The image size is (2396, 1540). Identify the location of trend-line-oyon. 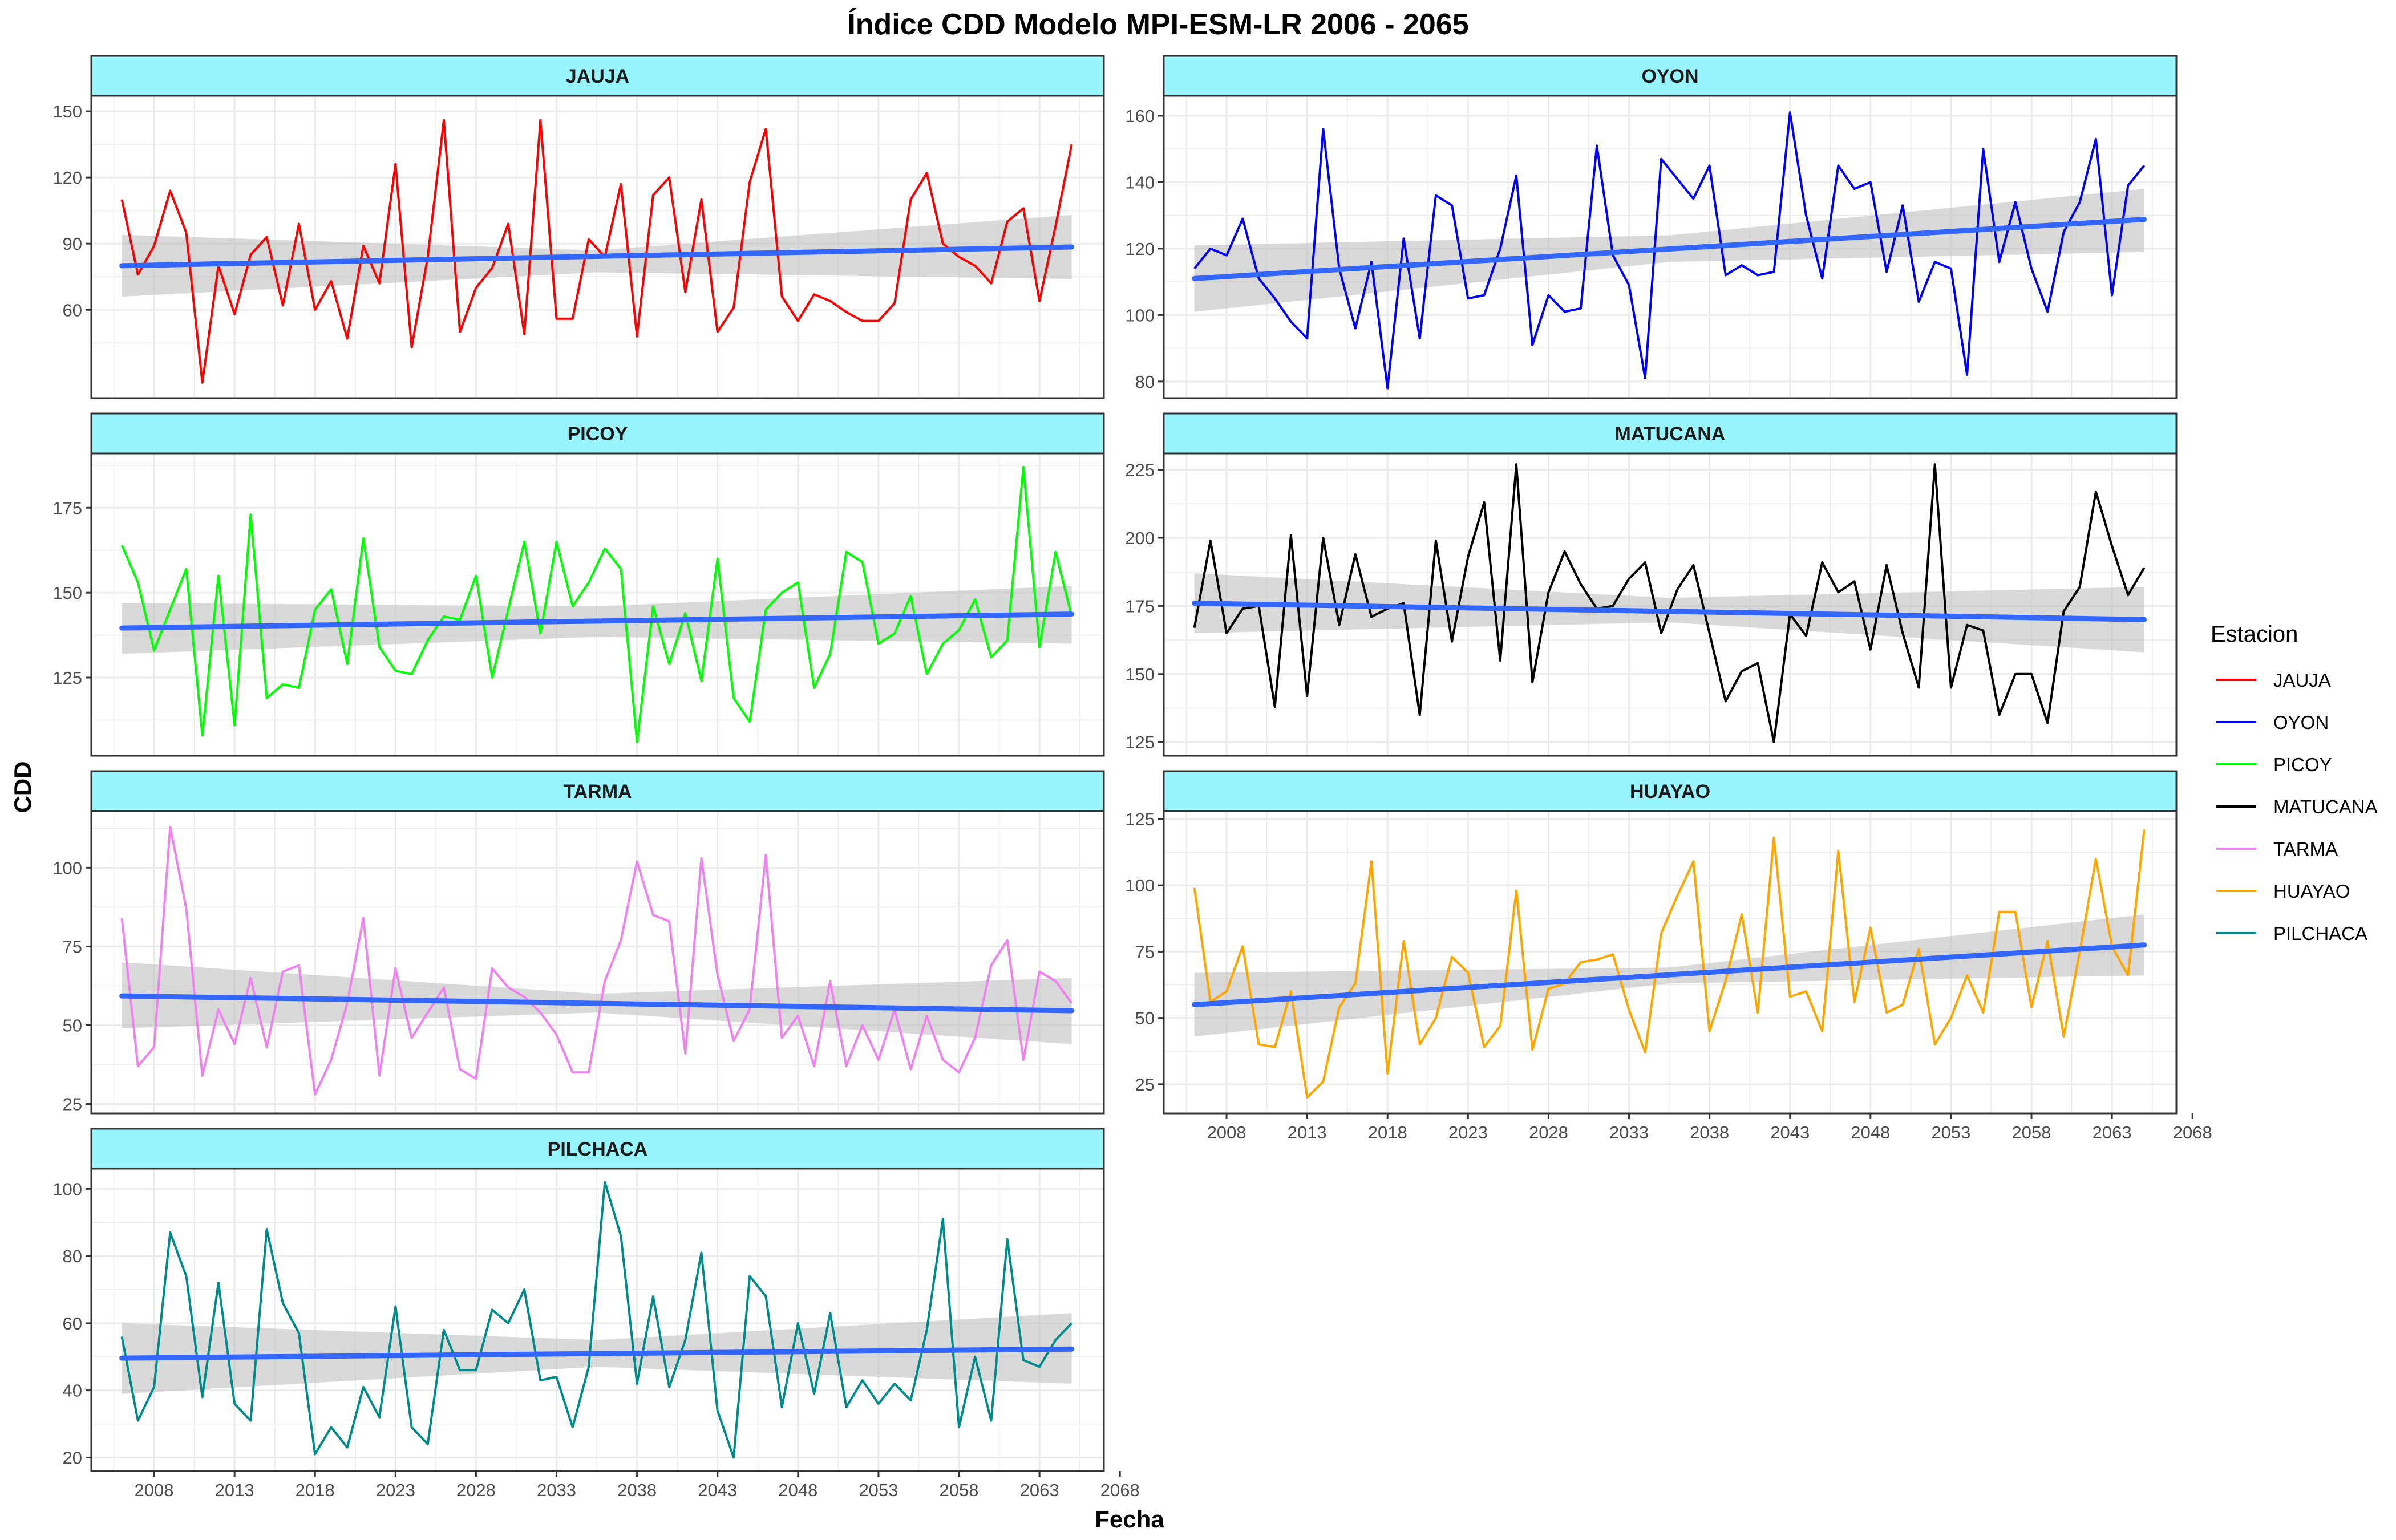
(1670, 249).